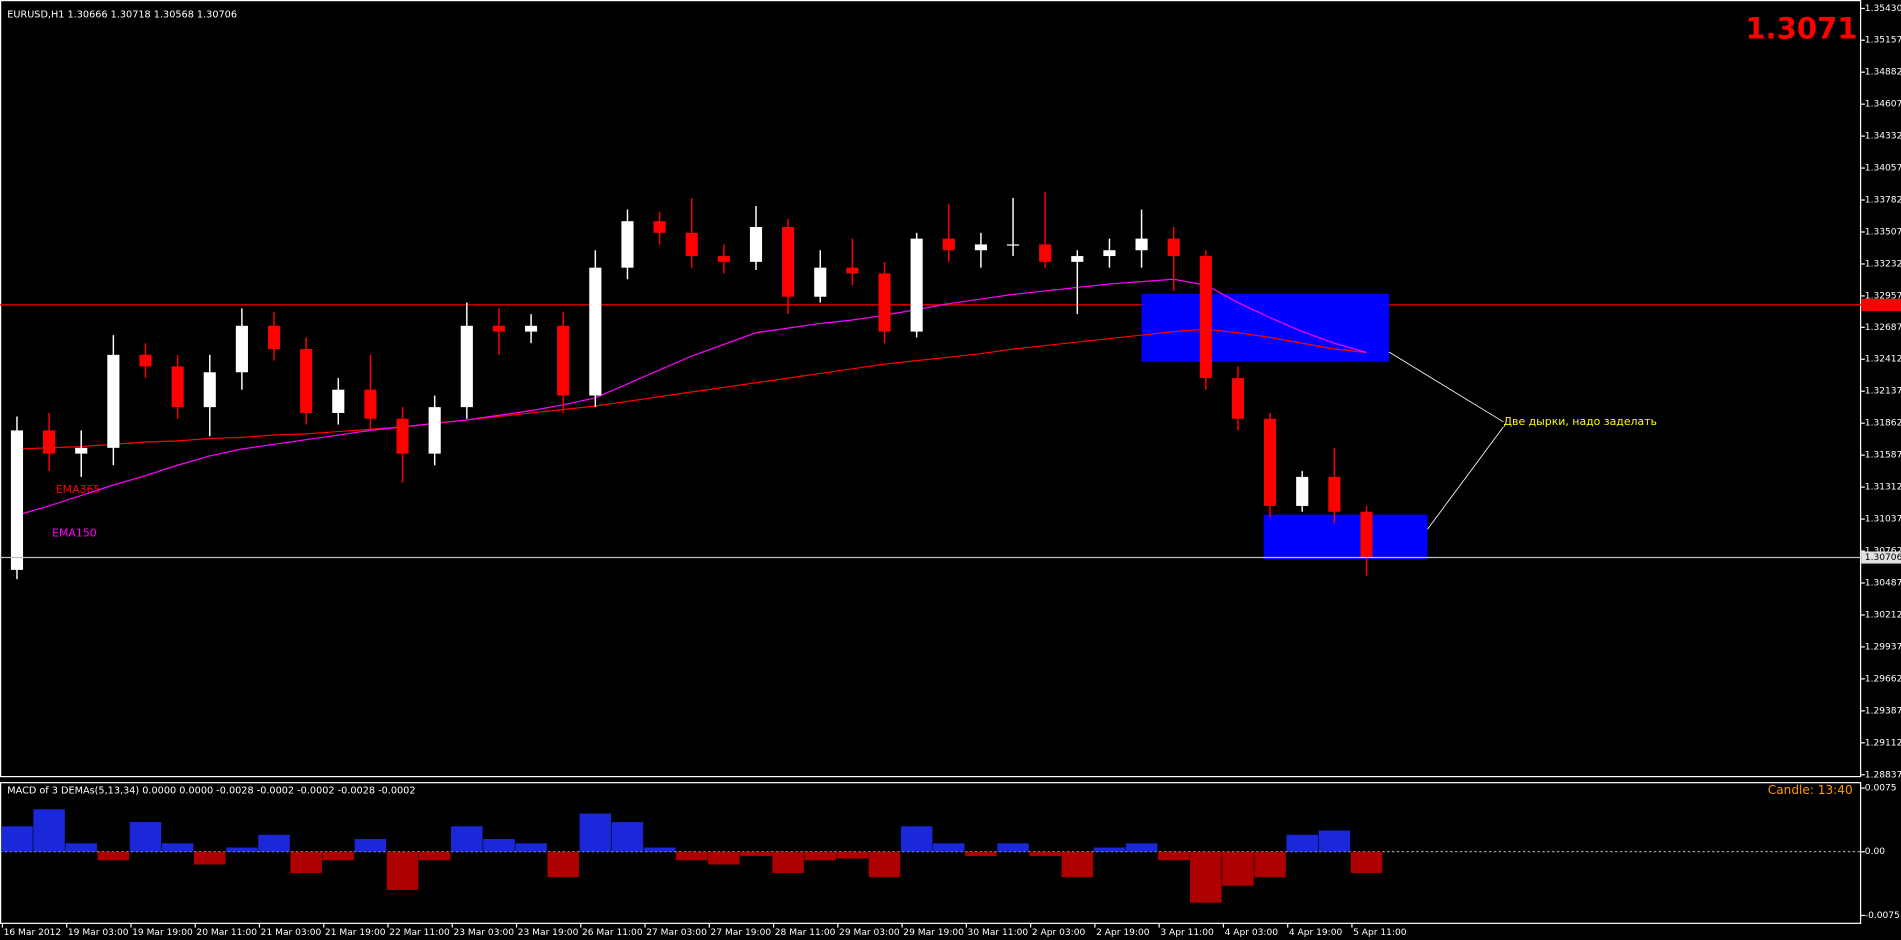  What do you see at coordinates (483, 933) in the screenshot?
I see `x-tick-label: 23 Mar 03:00` at bounding box center [483, 933].